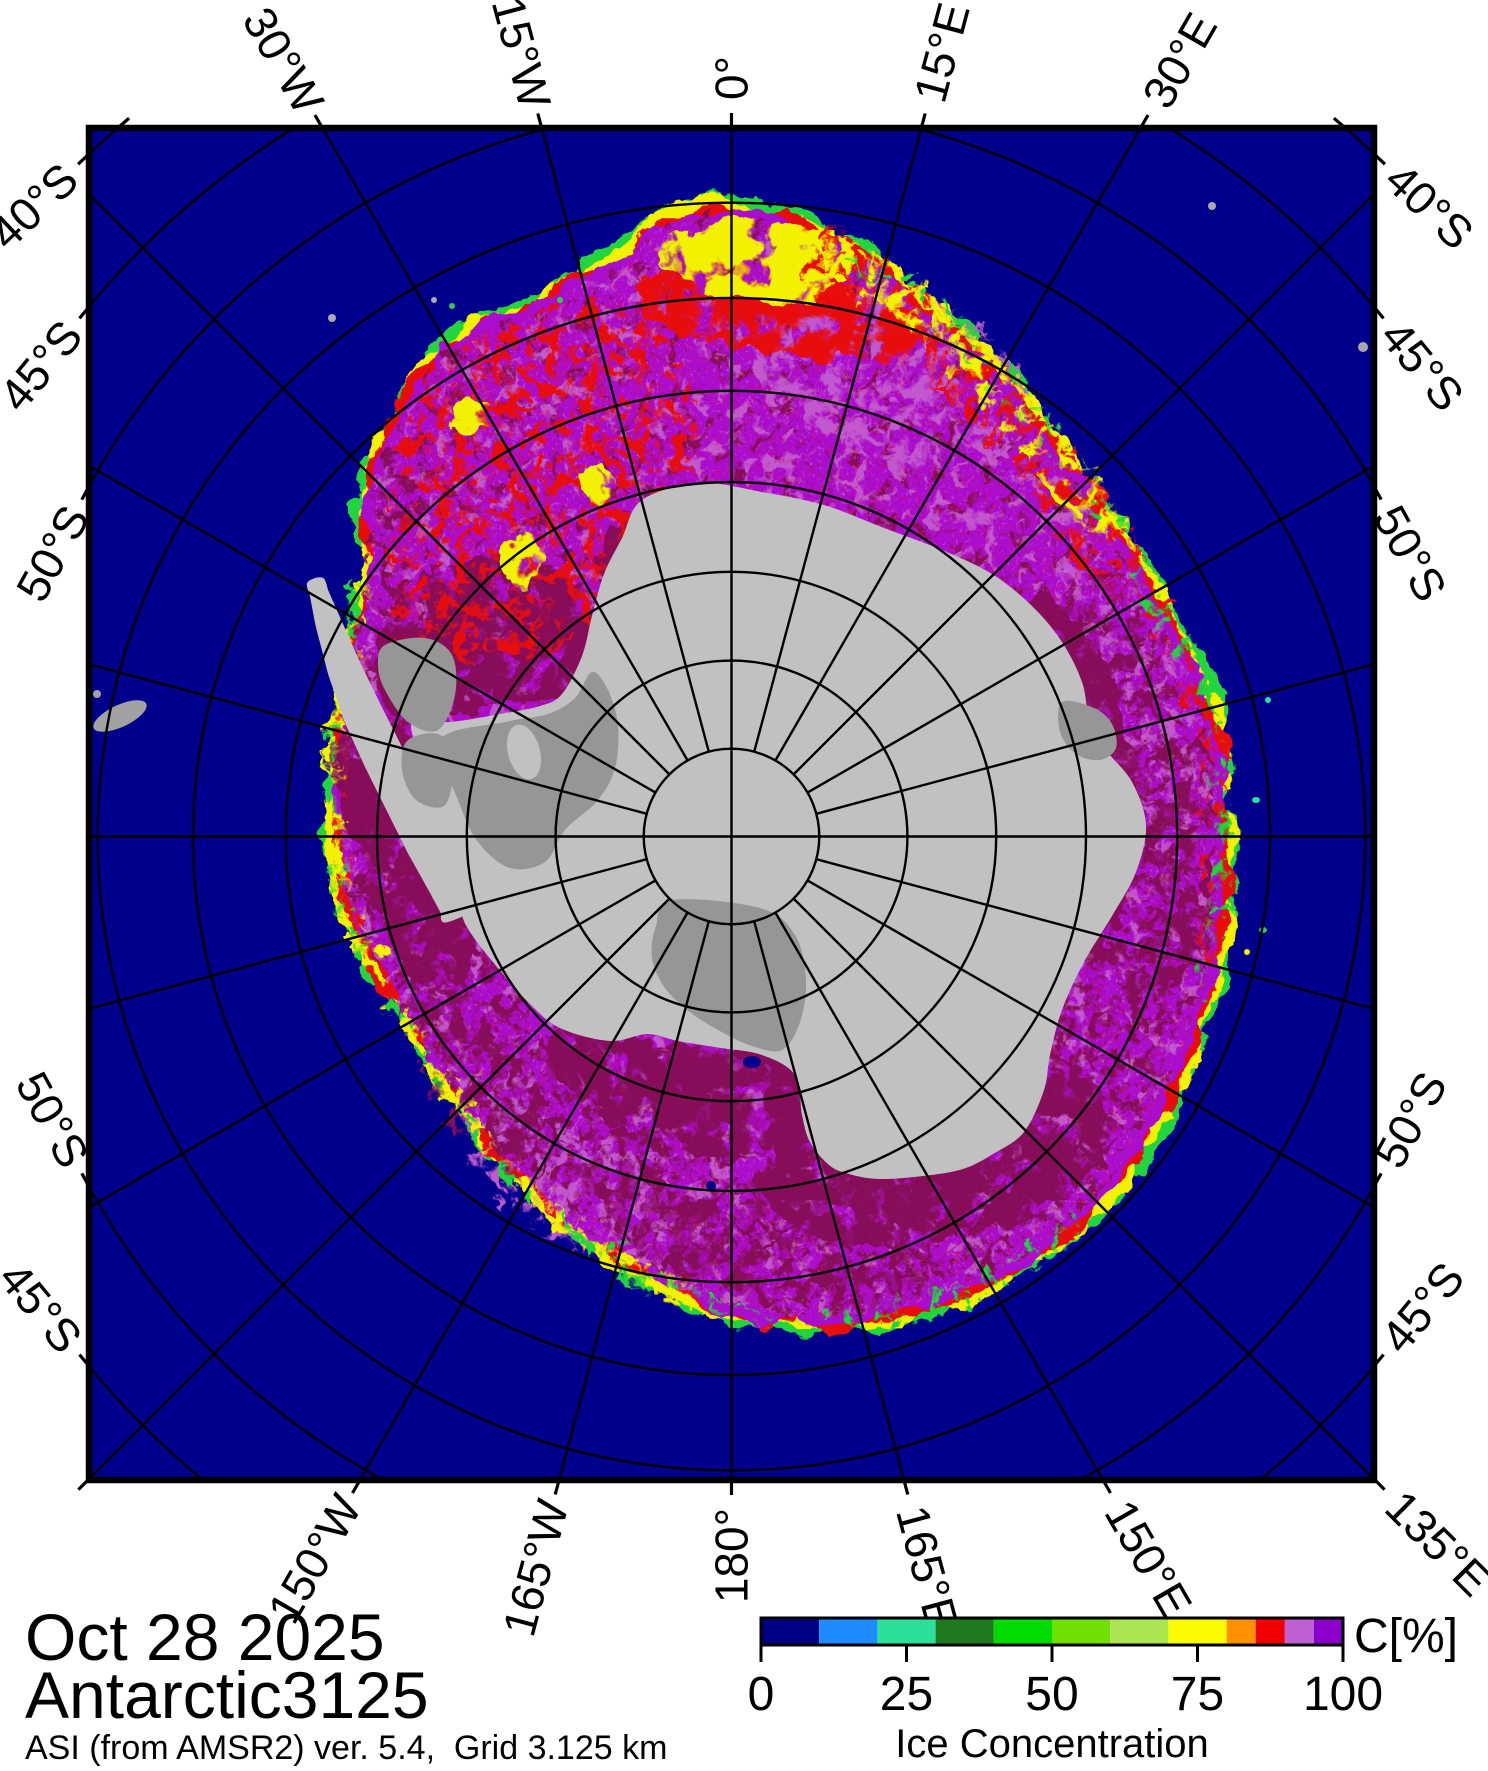  Describe the element at coordinates (906, 1694) in the screenshot. I see `svg-text: 25` at that location.